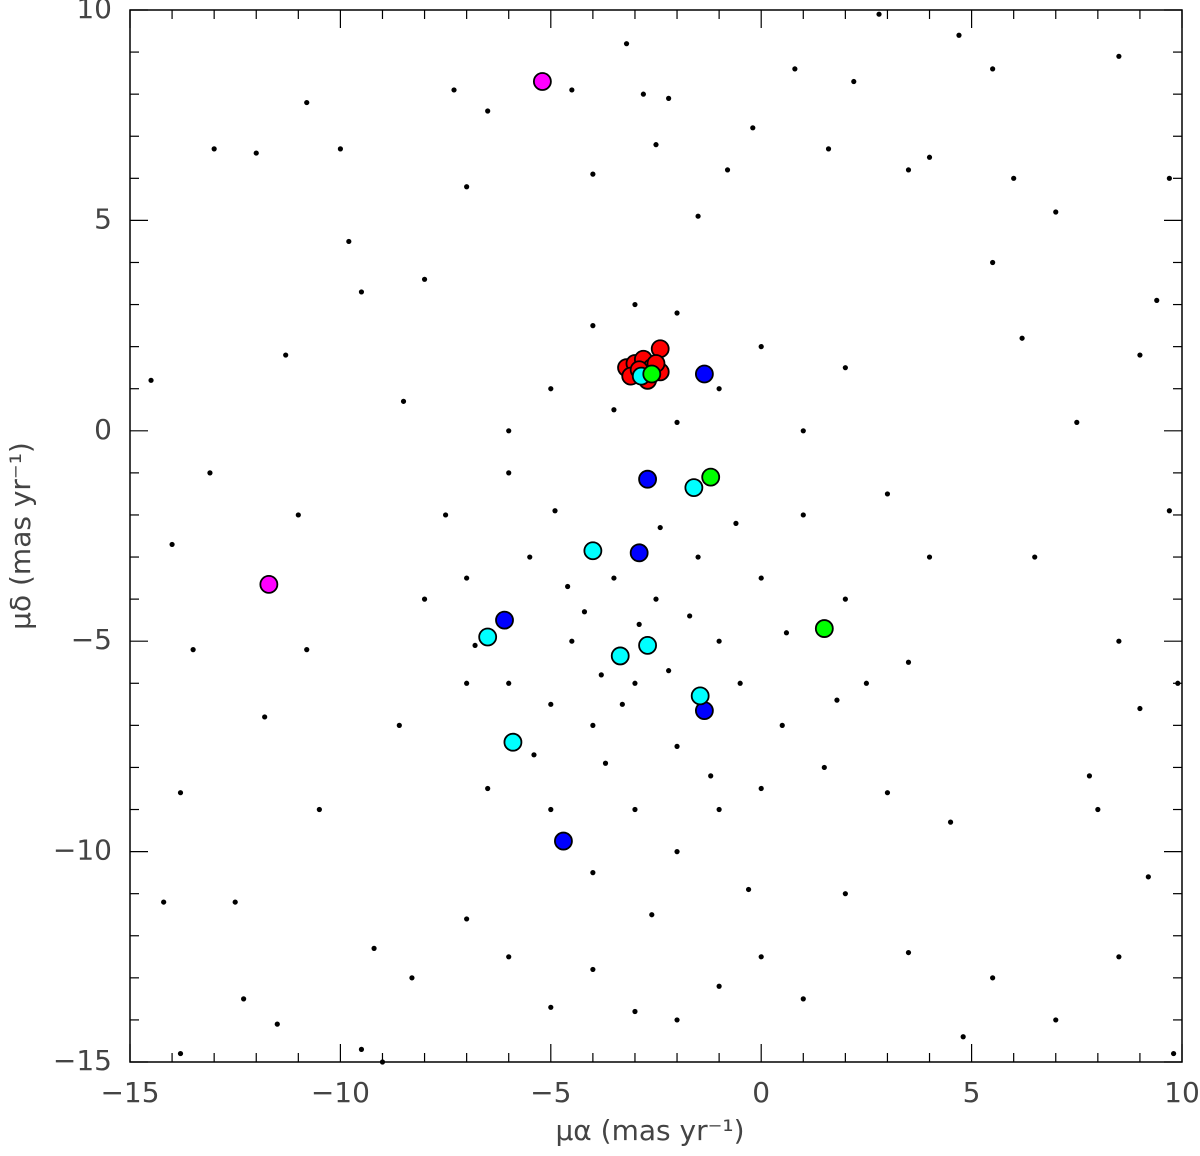 This screenshot has height=1156, width=1200. What do you see at coordinates (94, 12) in the screenshot?
I see `y-tick-label: 10` at bounding box center [94, 12].